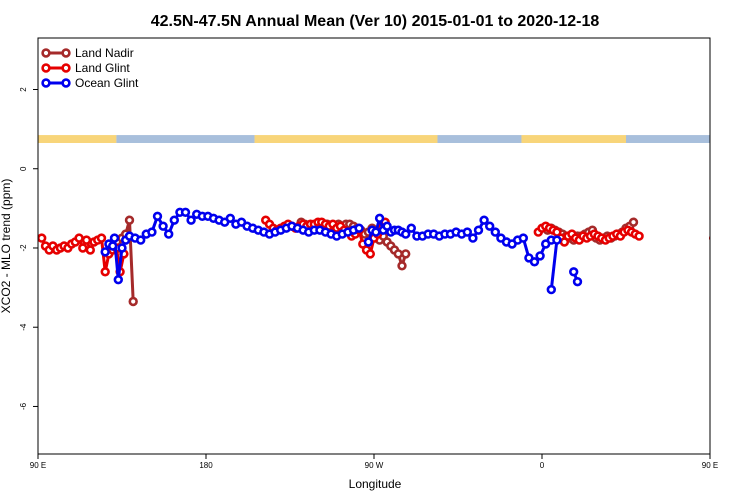  I want to click on y-tick-label: 2, so click(23, 89).